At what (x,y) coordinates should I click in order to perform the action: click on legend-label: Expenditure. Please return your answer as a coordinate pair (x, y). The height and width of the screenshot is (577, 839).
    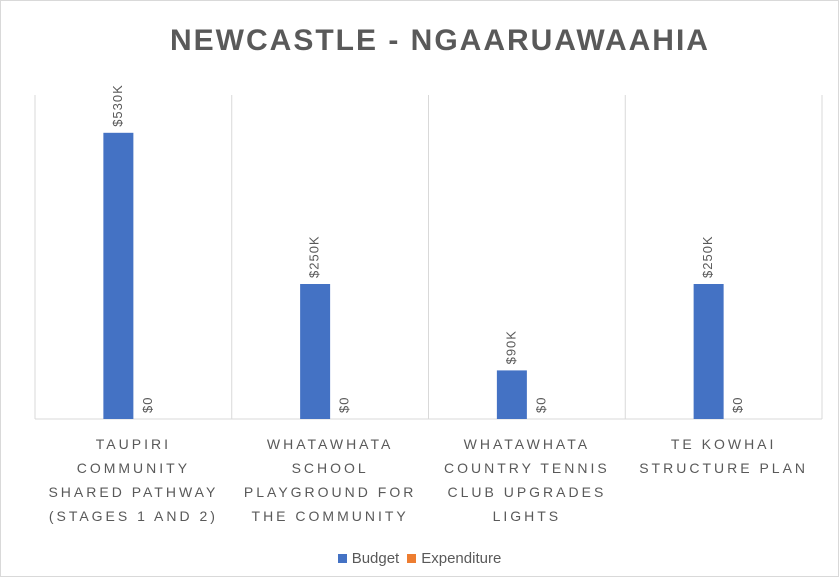
    Looking at the image, I should click on (461, 558).